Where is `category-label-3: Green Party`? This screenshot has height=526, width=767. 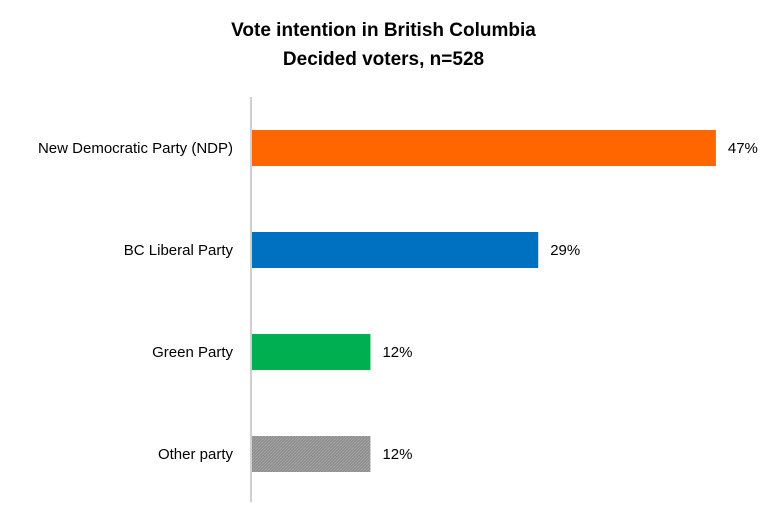 category-label-3: Green Party is located at coordinates (192, 352).